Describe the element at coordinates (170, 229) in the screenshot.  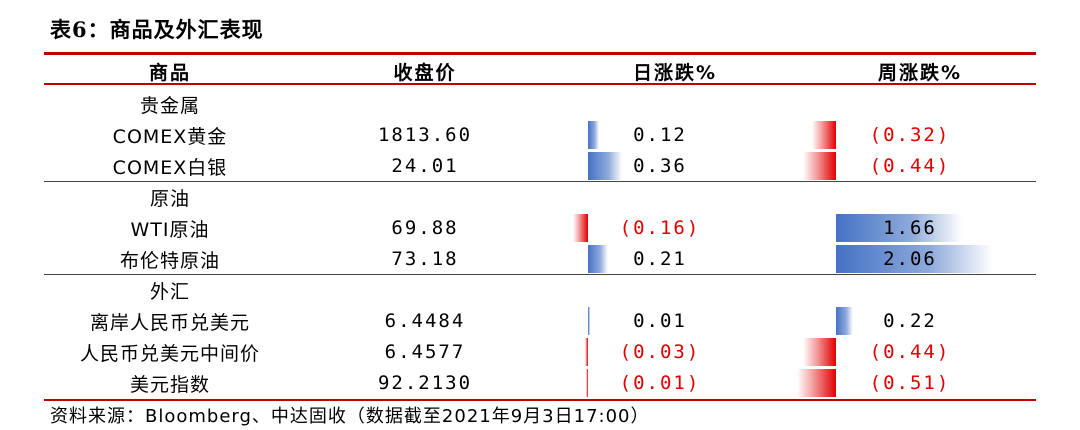
I see `item-name: WTI原油` at that location.